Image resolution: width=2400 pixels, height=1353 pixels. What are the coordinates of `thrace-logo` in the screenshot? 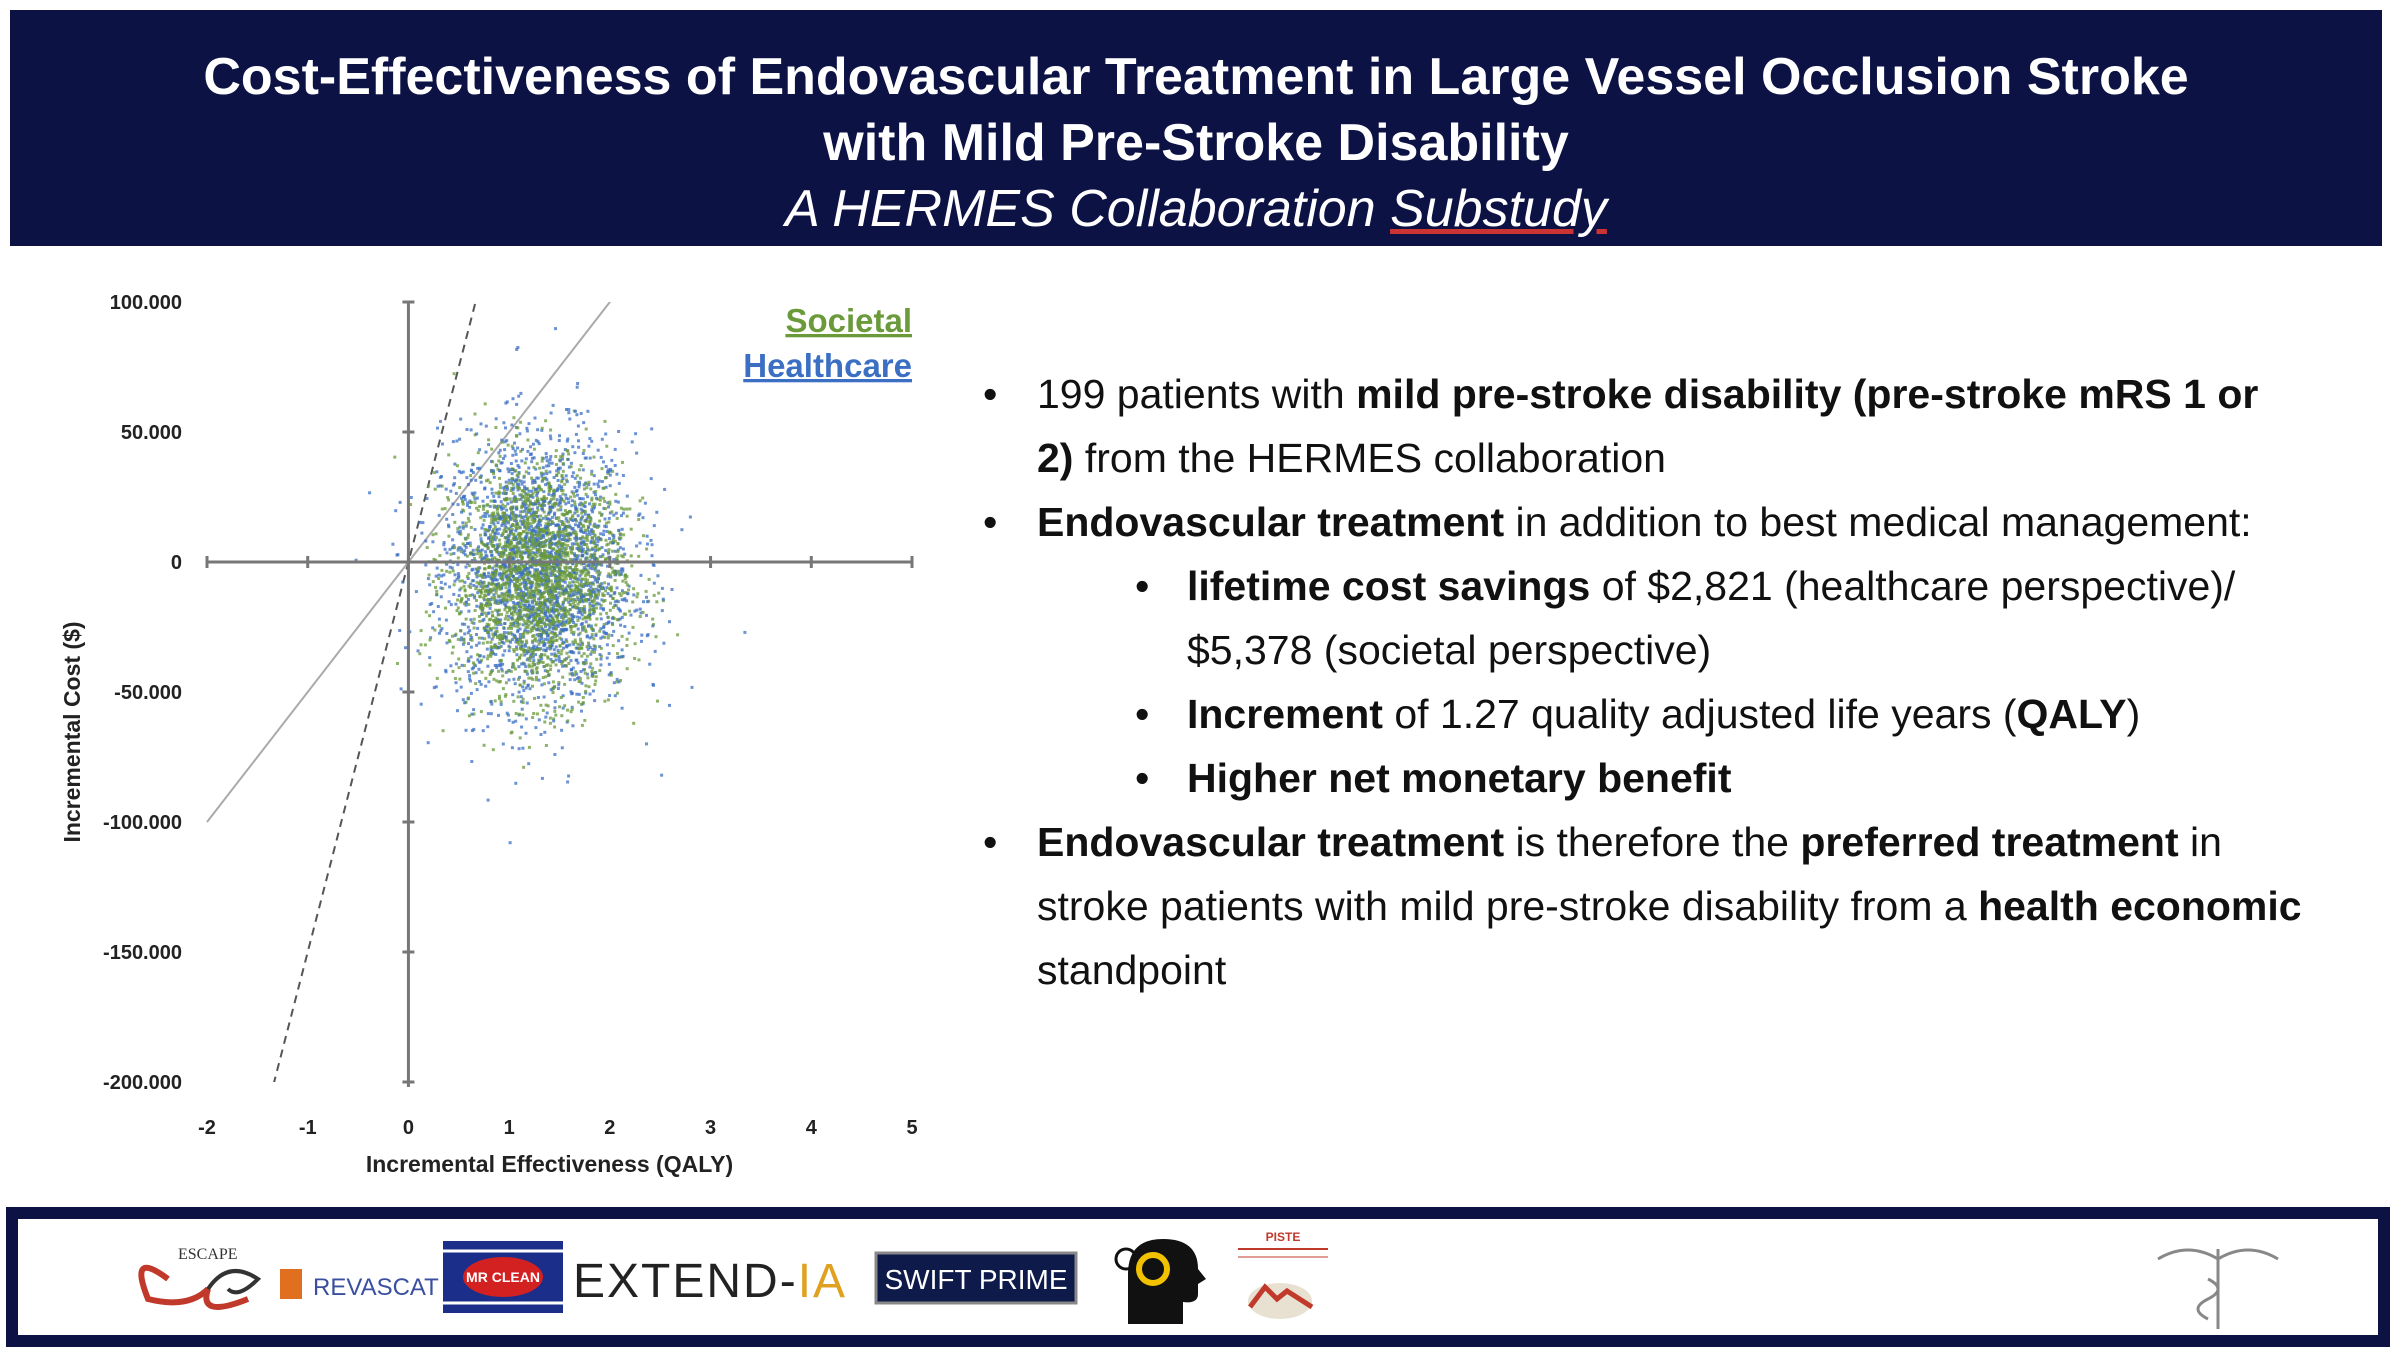 It's located at (1158, 1283).